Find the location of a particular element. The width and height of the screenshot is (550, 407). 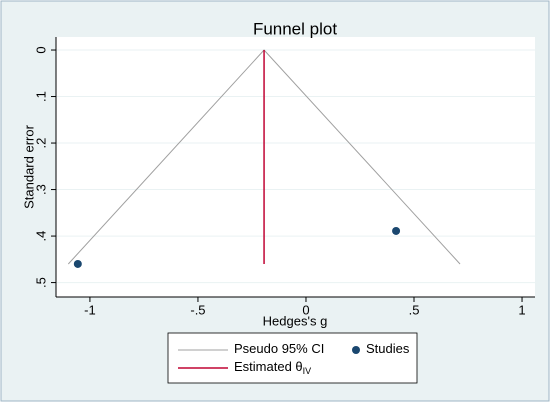

legend-label-text: Pseudo 95% CI is located at coordinates (279, 348).